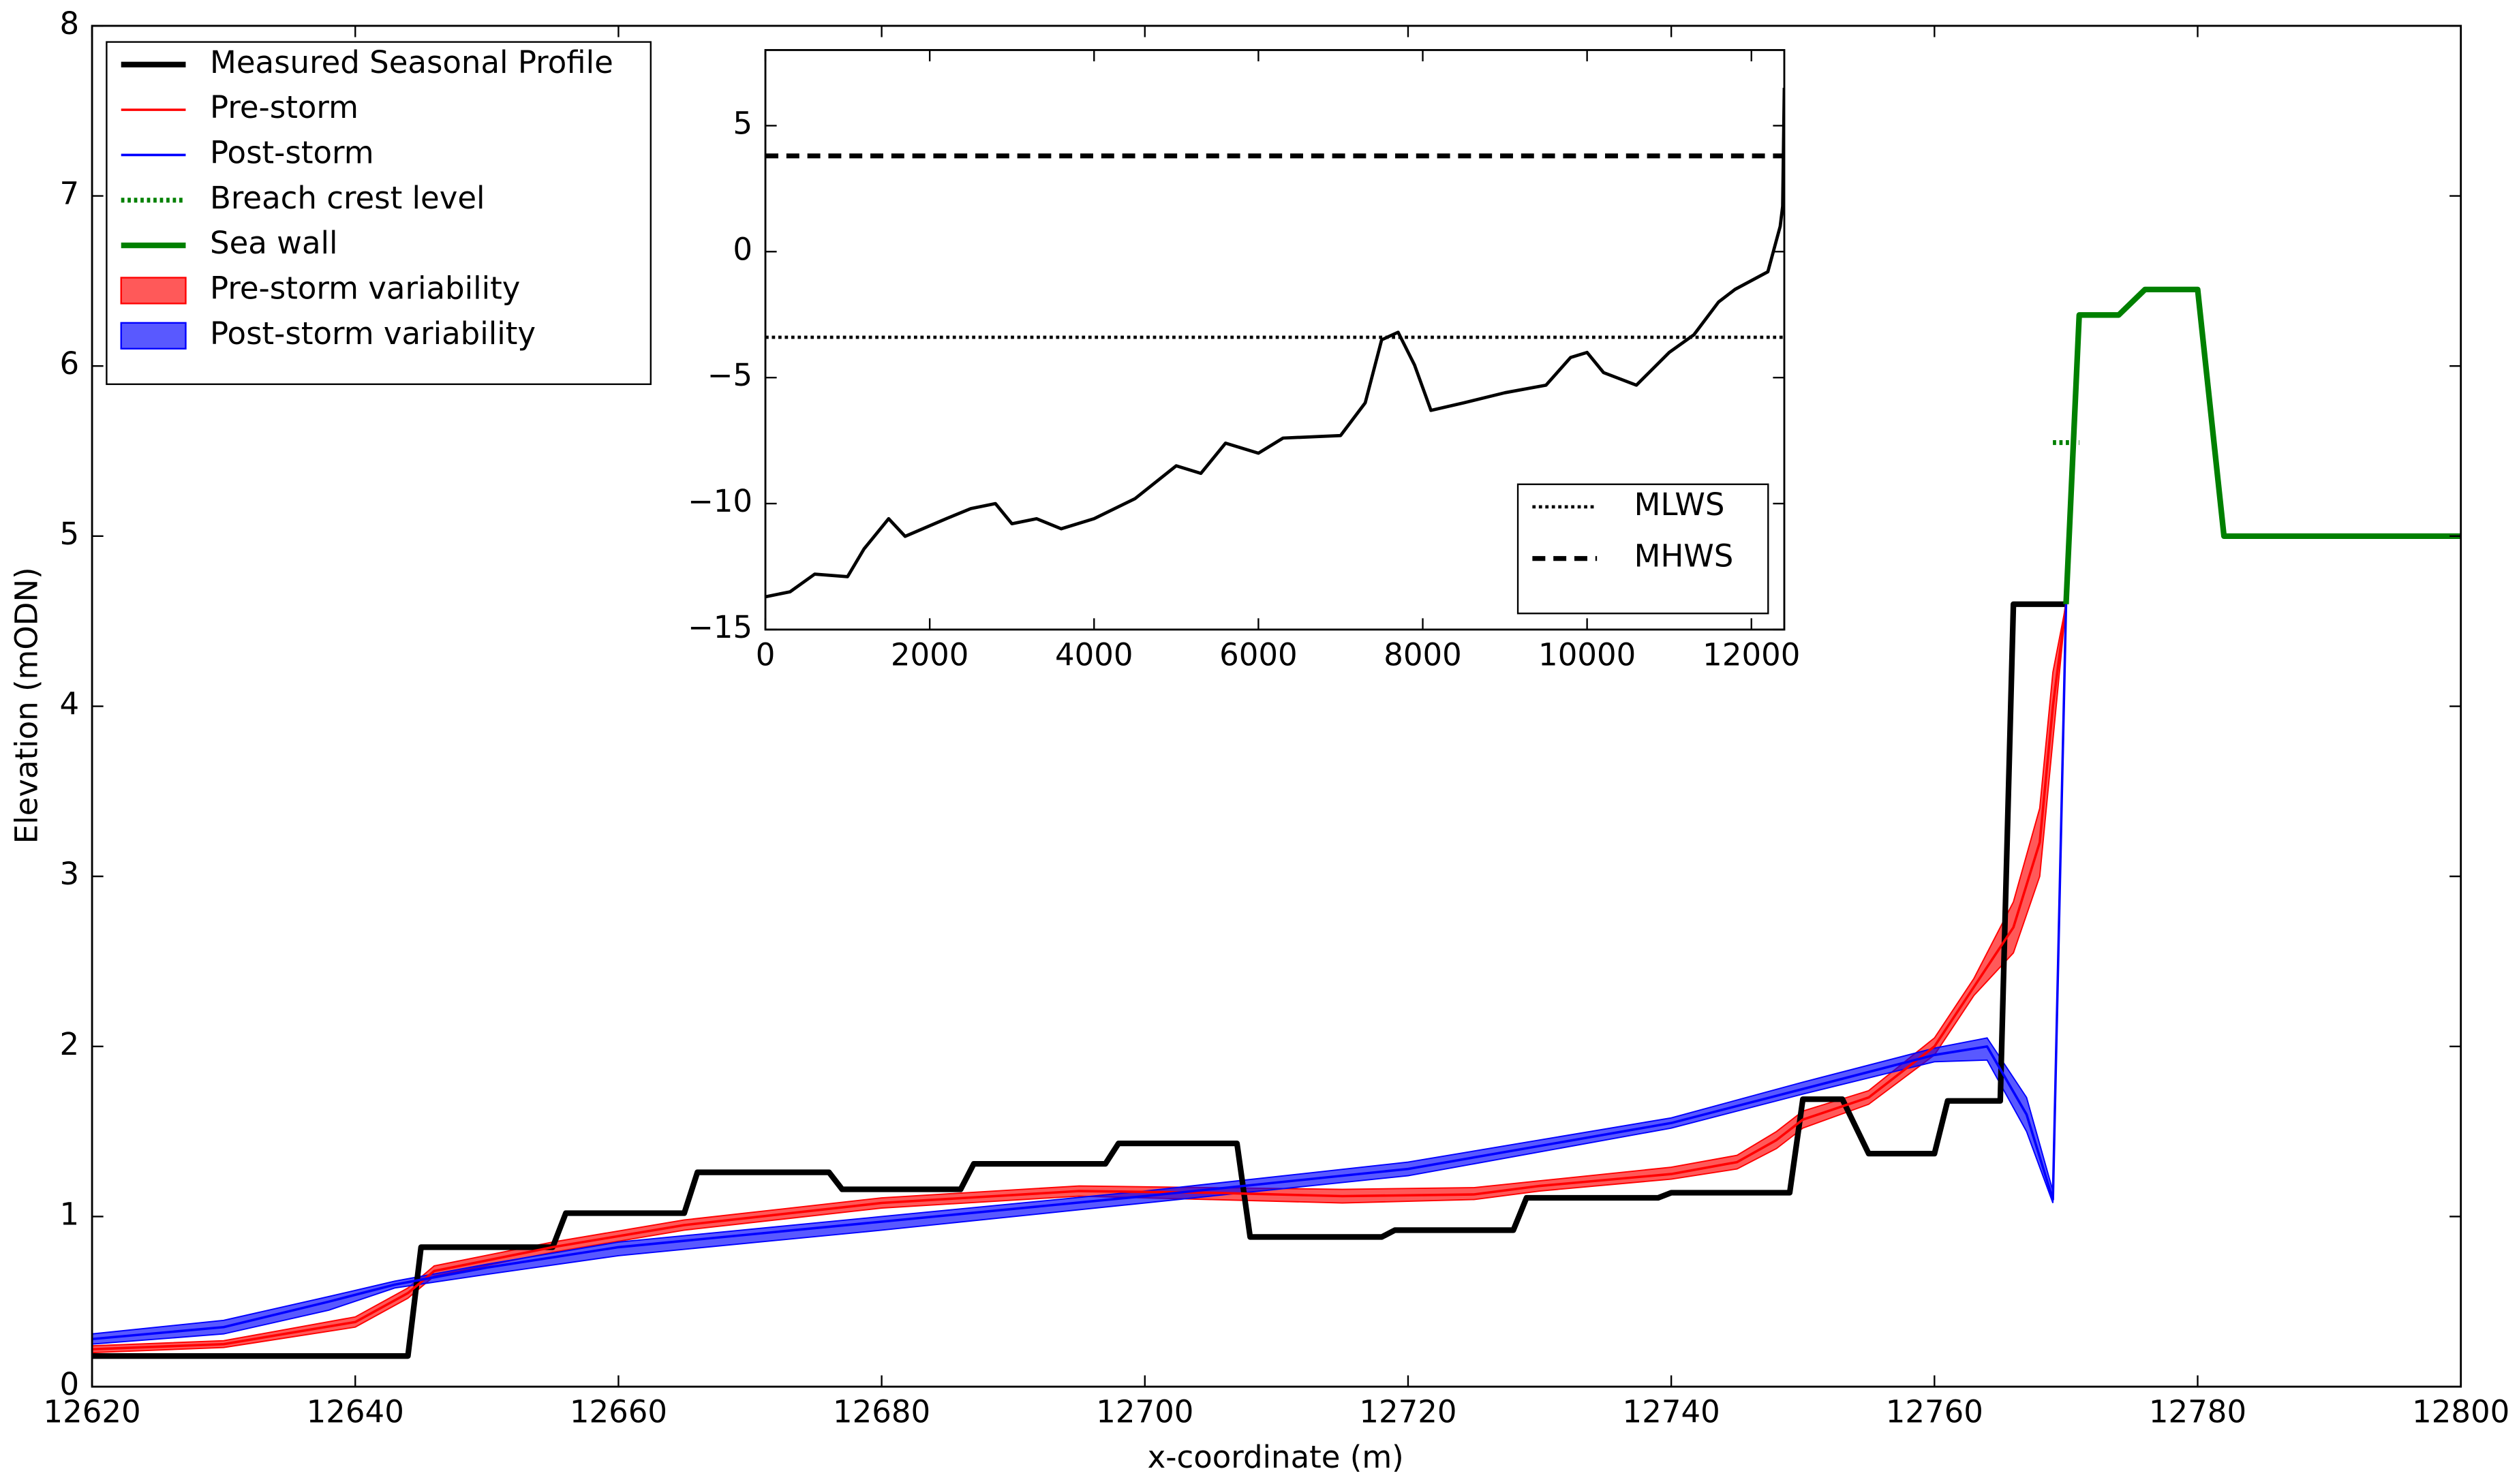 This screenshot has height=1484, width=2519. Describe the element at coordinates (365, 288) in the screenshot. I see `legend-label: Pre-storm variability` at that location.